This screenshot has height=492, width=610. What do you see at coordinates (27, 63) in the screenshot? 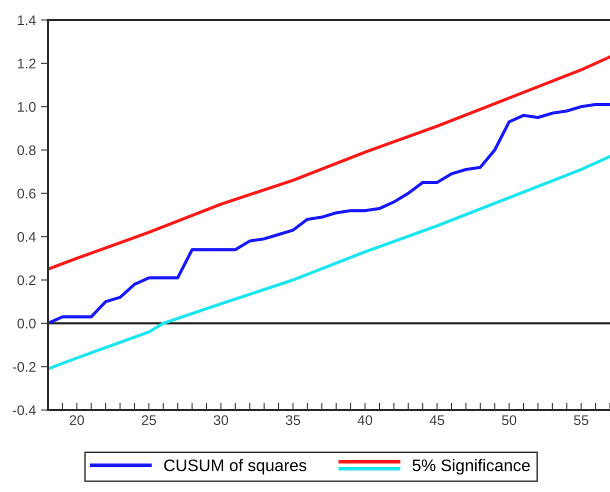
I see `y-tick-label: 1.2` at bounding box center [27, 63].